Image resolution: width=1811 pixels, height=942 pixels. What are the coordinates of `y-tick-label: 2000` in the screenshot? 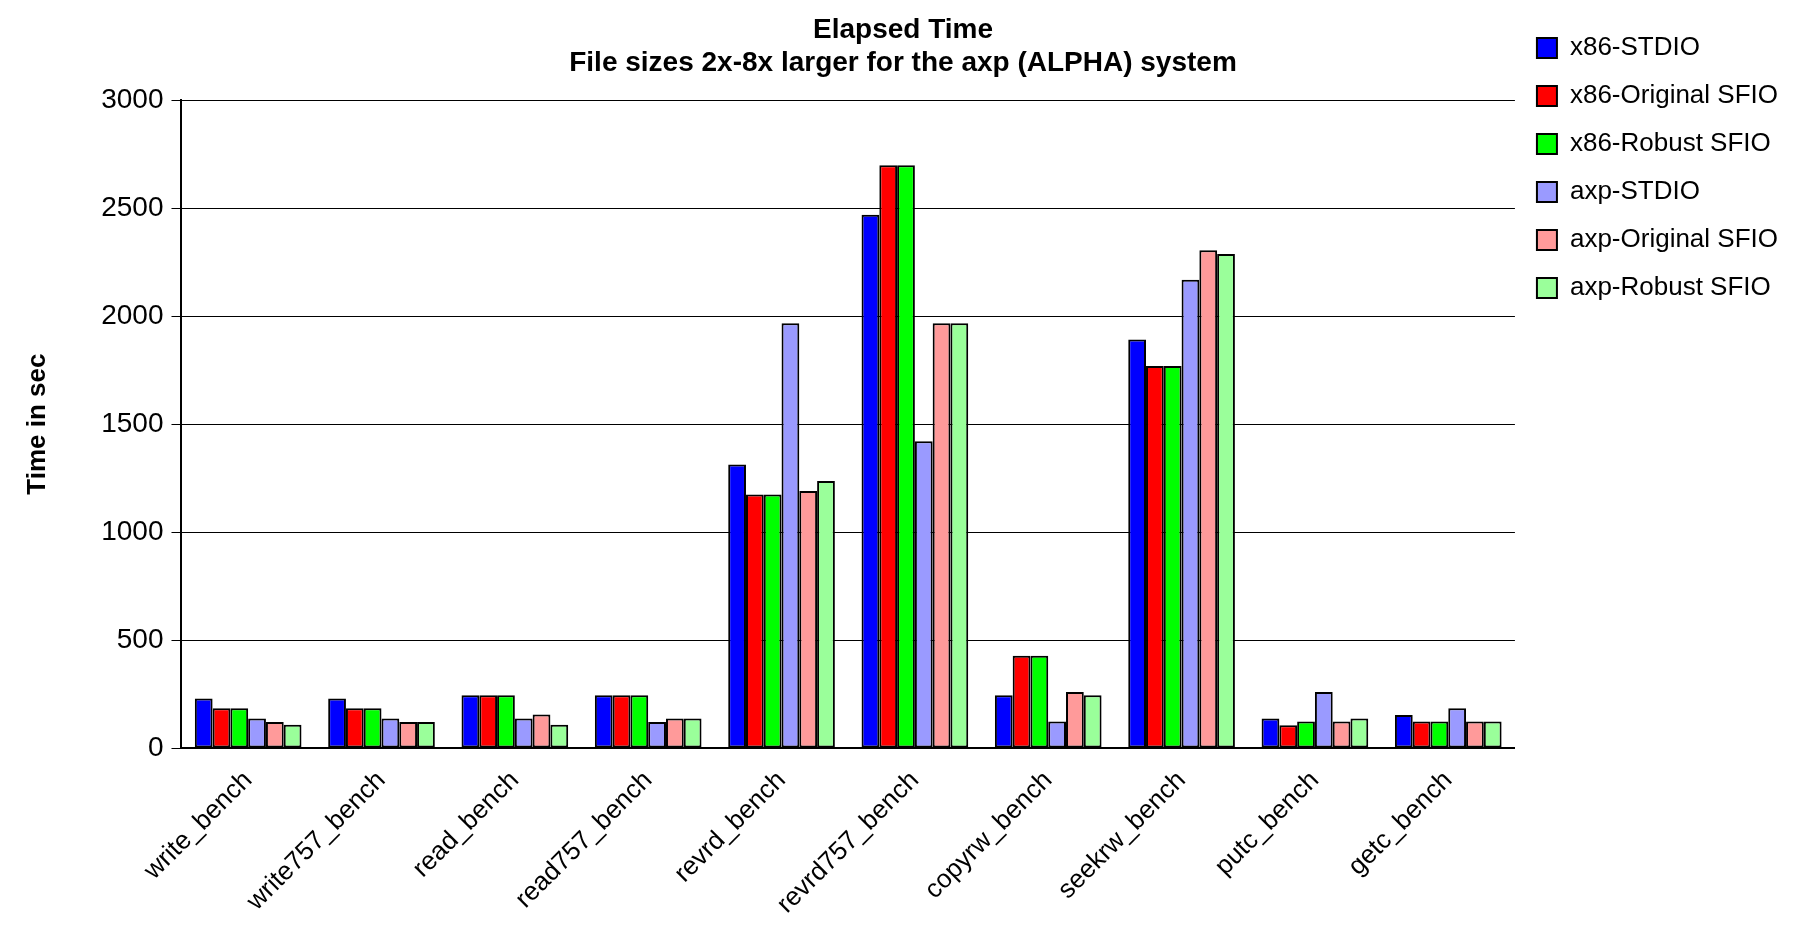 It's located at (132, 314).